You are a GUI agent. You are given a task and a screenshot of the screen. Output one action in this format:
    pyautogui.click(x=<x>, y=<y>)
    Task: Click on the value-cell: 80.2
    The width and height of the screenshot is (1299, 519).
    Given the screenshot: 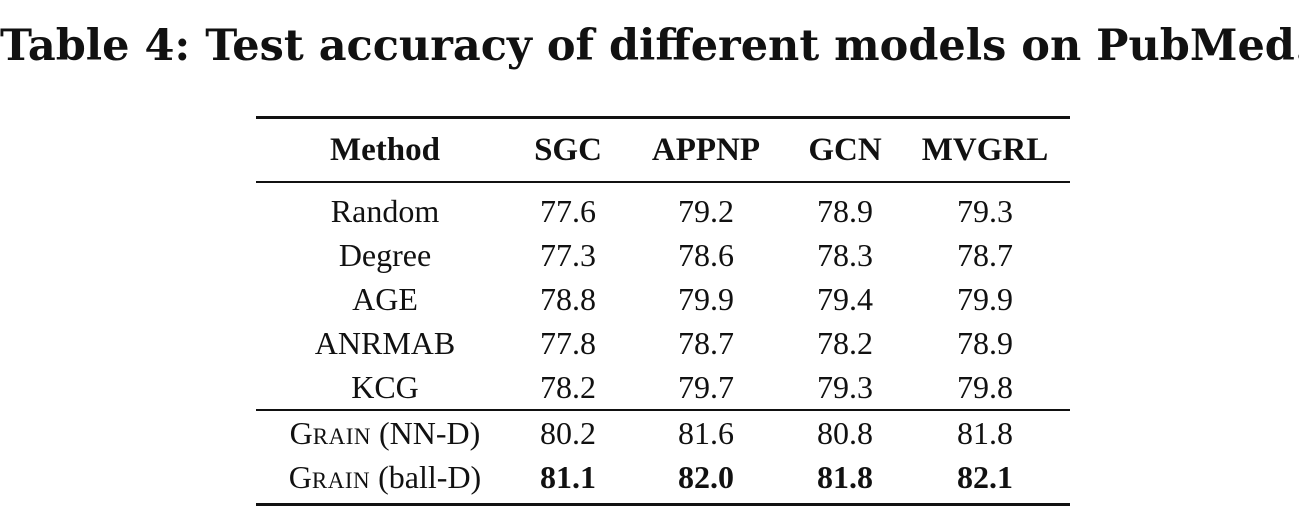 What is the action you would take?
    pyautogui.click(x=568, y=432)
    